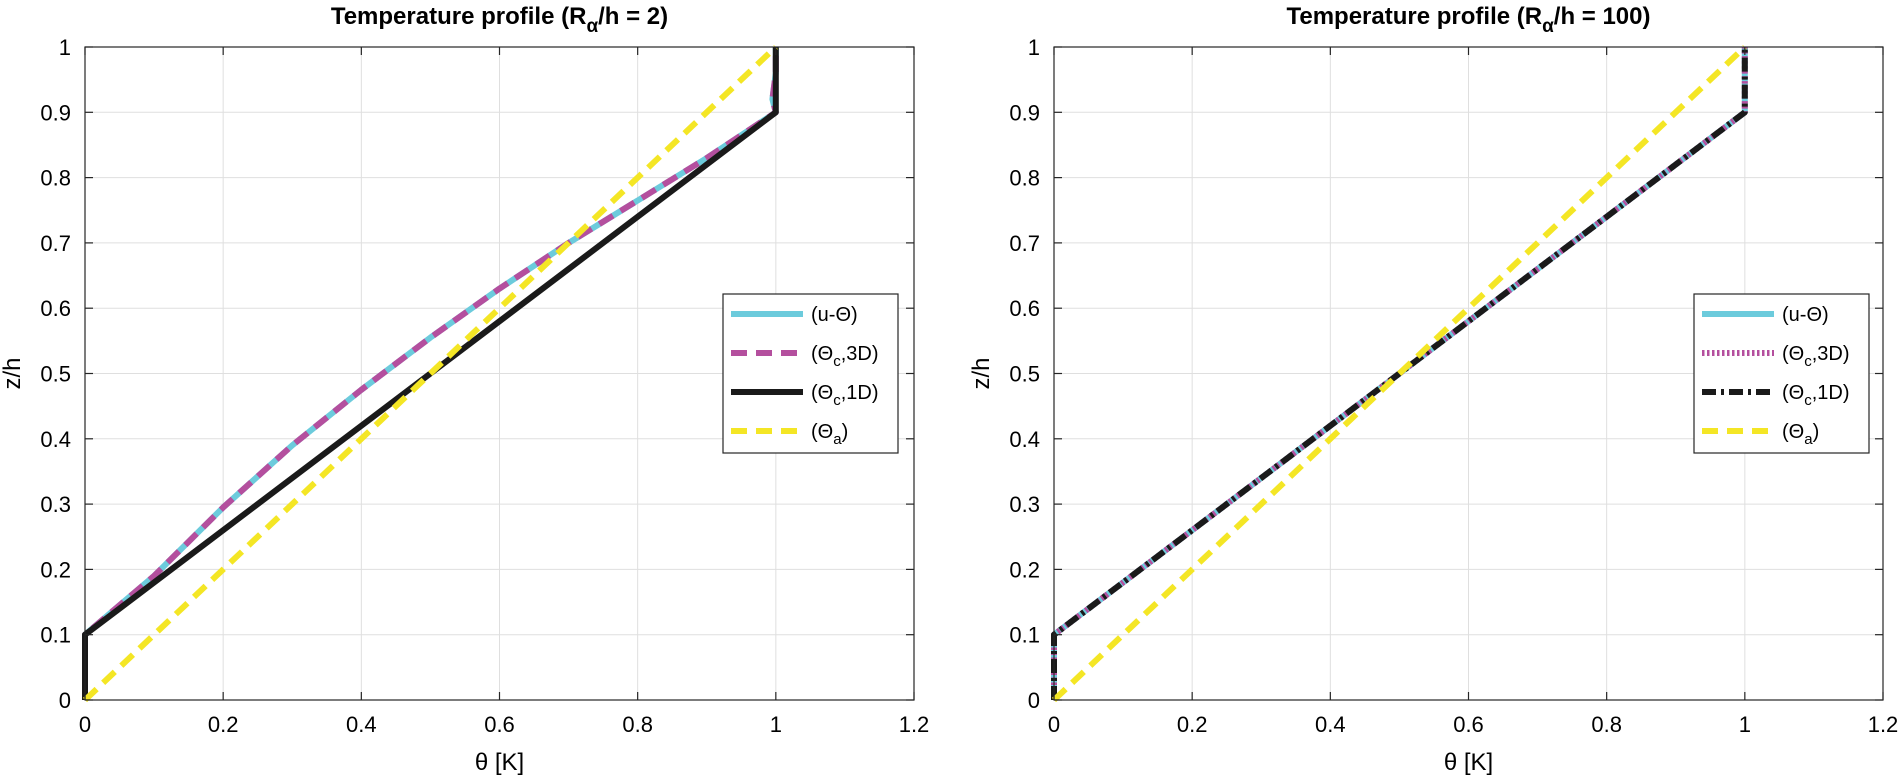 The image size is (1900, 779). I want to click on title-rest: /h = 100), so click(1602, 16).